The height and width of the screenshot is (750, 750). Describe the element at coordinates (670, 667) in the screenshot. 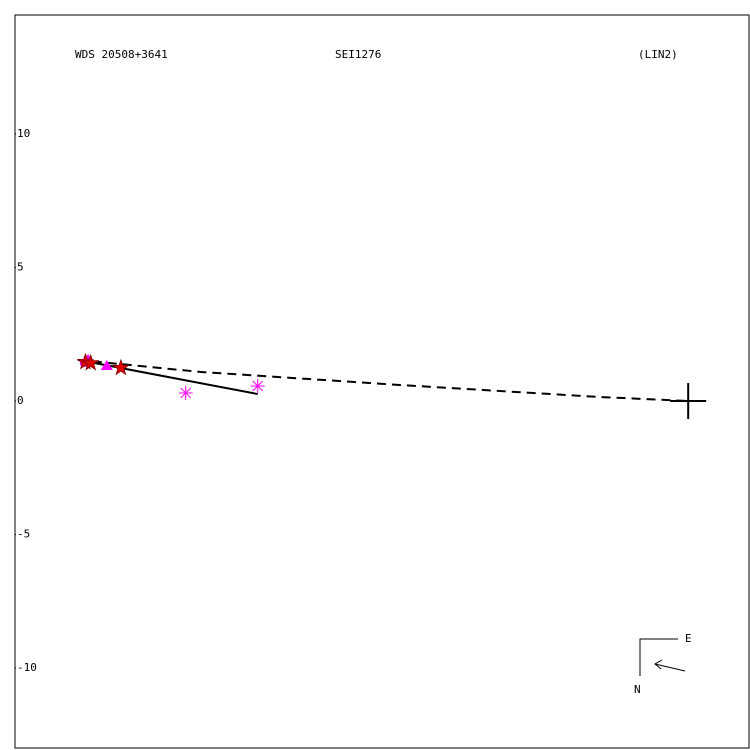

I see `compass-arrow` at that location.